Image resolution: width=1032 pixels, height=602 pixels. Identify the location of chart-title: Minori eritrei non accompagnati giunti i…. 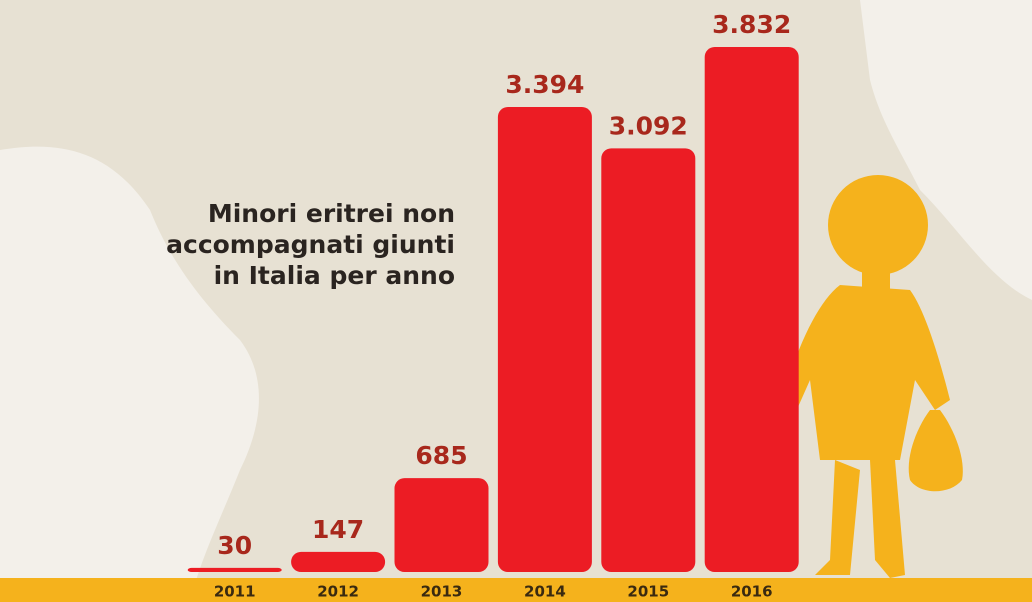
(310, 244).